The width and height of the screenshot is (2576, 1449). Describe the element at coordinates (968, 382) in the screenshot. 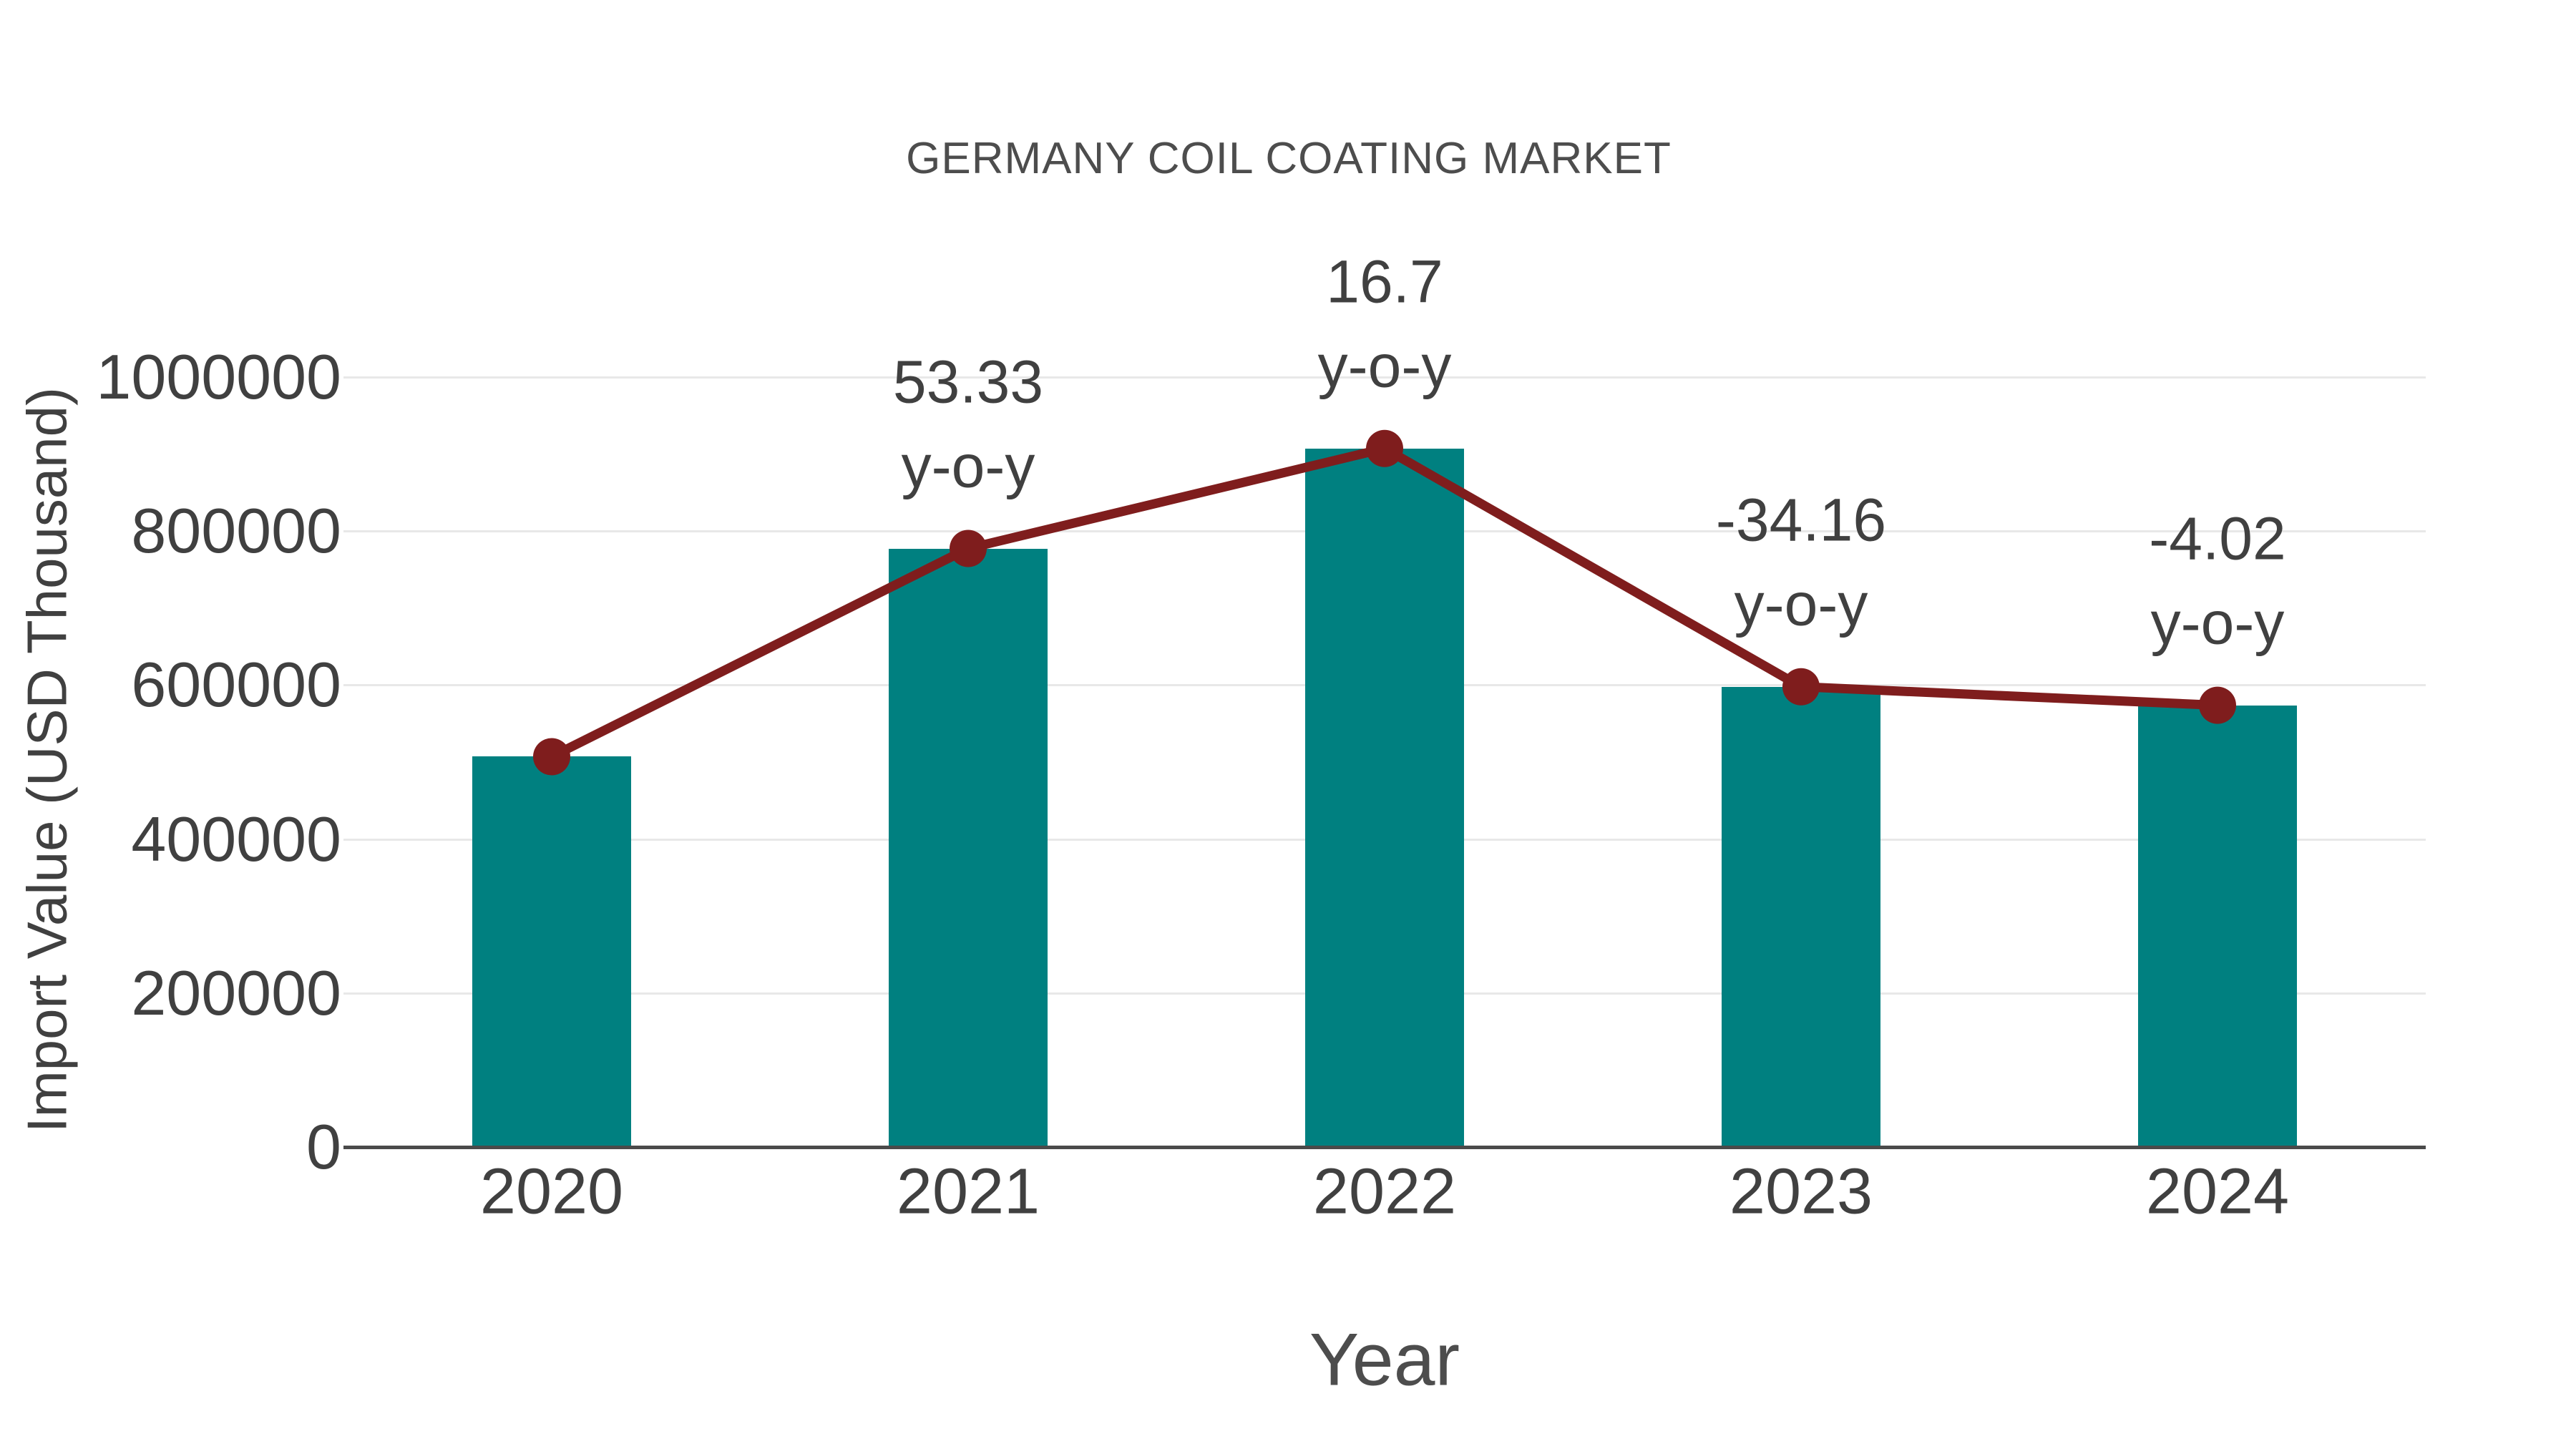

I see `yoy-value-label: 53.33` at that location.